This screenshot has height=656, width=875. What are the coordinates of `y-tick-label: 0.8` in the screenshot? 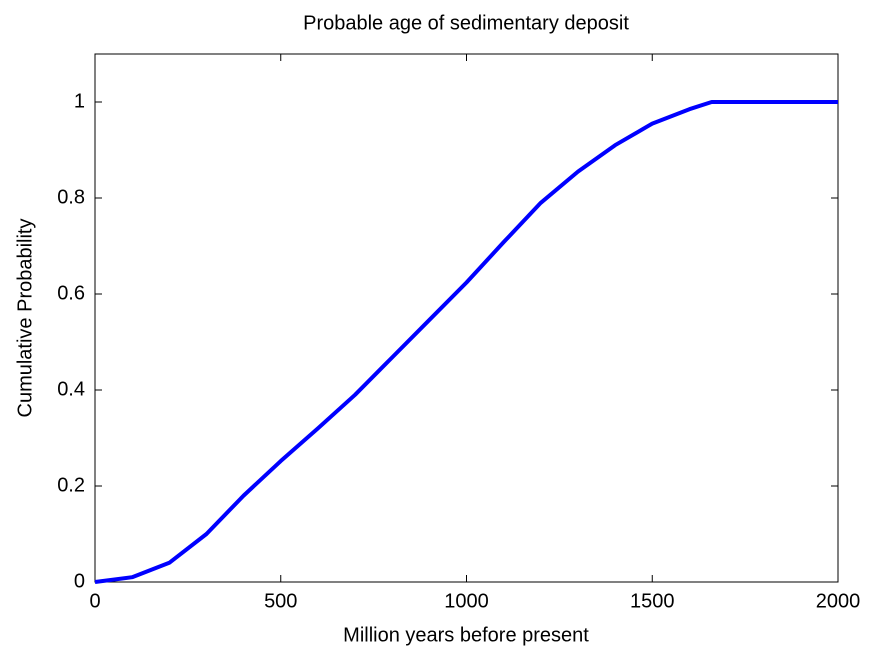 It's located at (71, 197).